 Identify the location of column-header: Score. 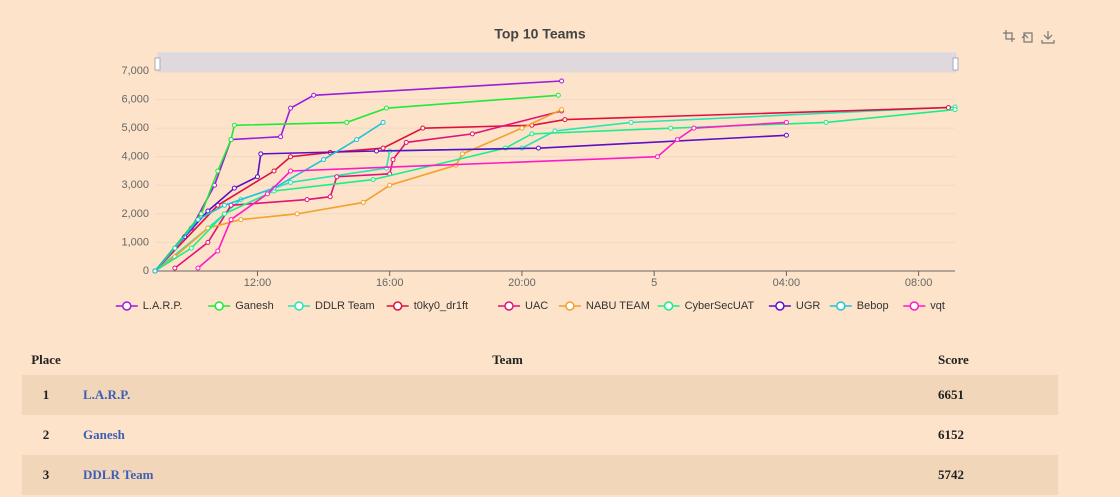
(953, 359).